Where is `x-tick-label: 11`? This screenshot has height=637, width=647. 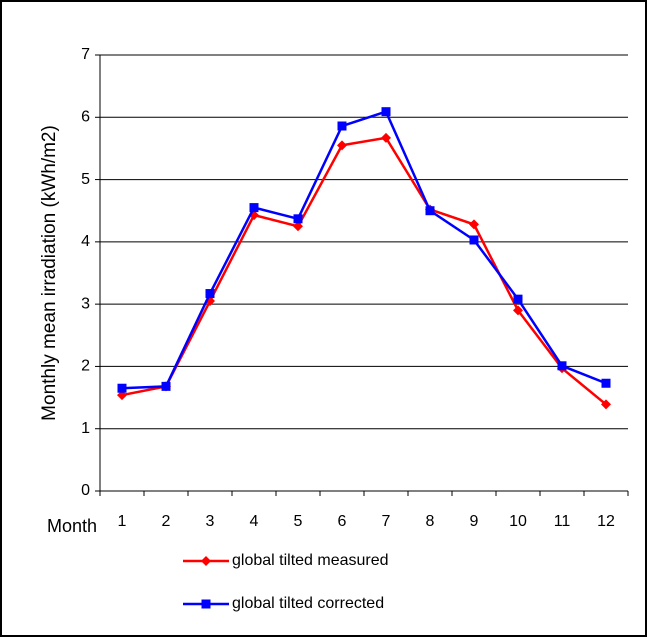 x-tick-label: 11 is located at coordinates (562, 521).